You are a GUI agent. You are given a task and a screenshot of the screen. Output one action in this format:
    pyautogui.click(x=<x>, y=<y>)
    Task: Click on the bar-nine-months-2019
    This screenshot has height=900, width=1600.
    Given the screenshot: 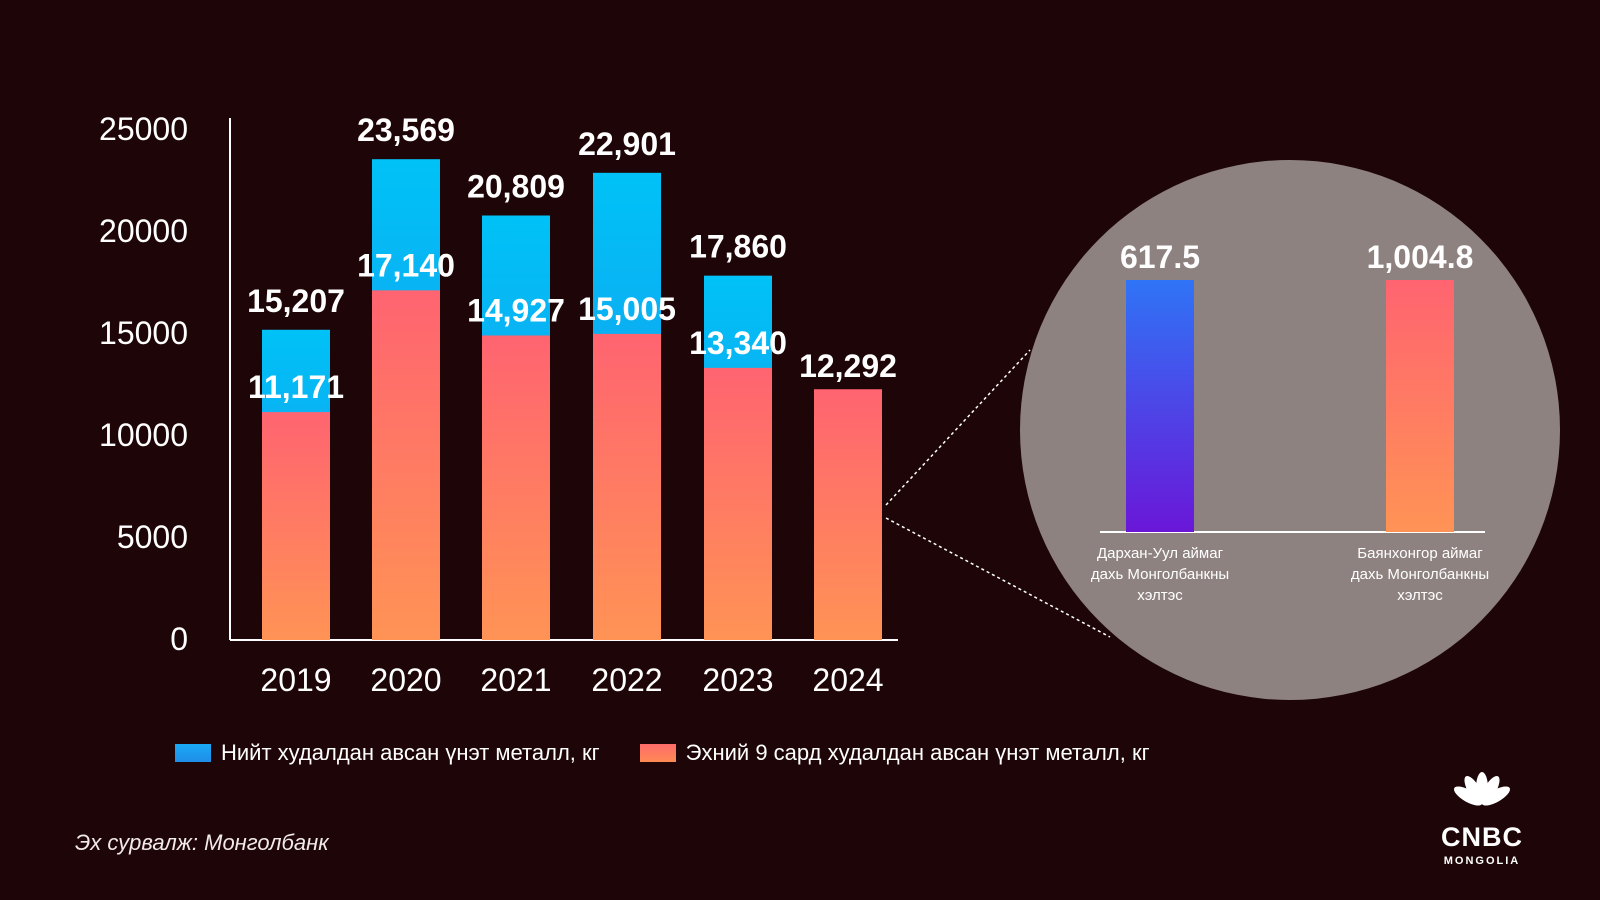 What is the action you would take?
    pyautogui.click(x=296, y=526)
    